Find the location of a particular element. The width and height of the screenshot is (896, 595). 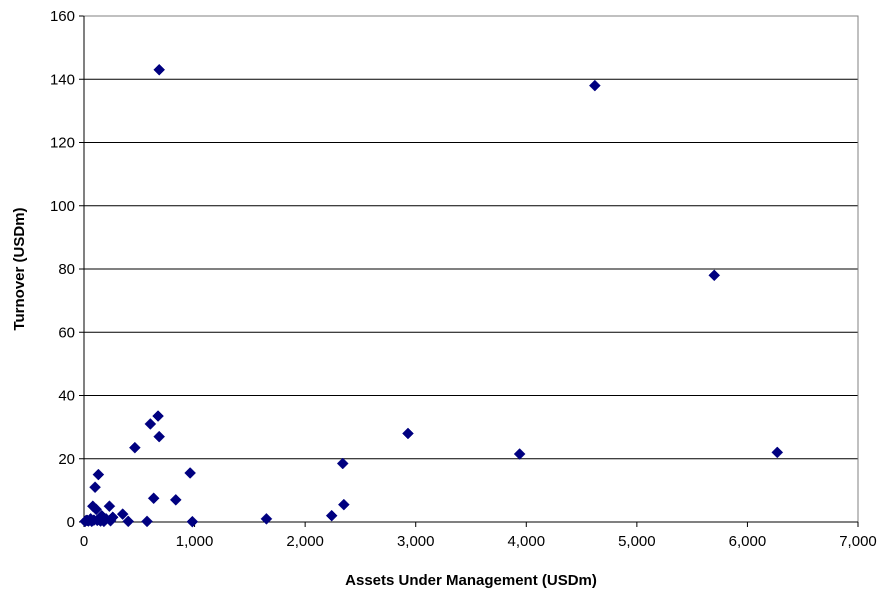

y-tick-label: 120 is located at coordinates (62, 143).